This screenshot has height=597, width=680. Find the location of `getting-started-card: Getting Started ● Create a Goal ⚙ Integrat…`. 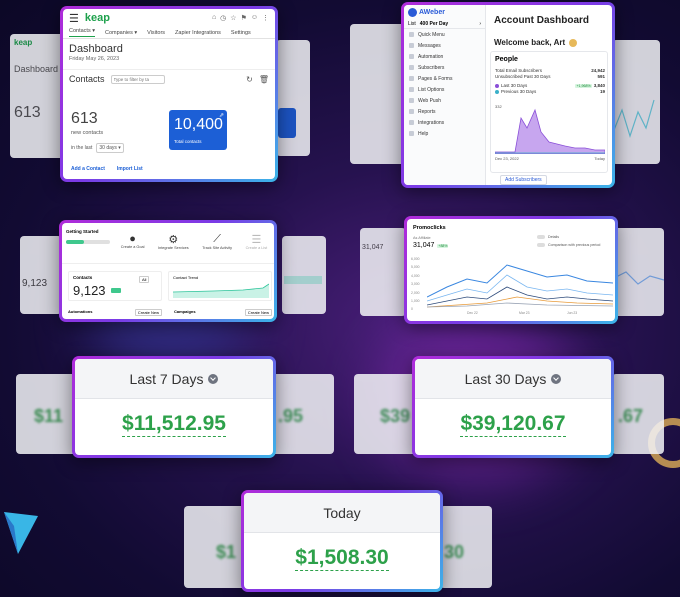

getting-started-card: Getting Started ● Create a Goal ⚙ Integrat… is located at coordinates (168, 271).